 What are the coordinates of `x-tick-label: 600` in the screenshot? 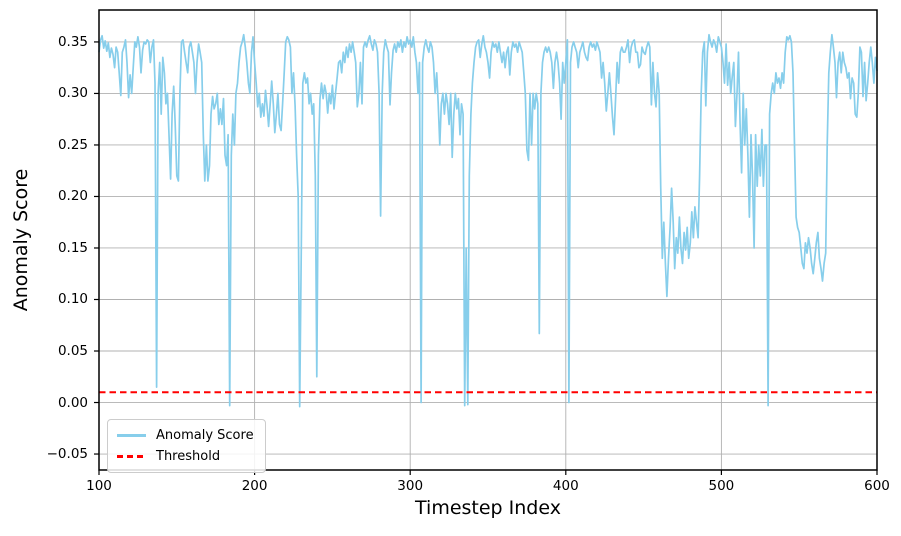 It's located at (877, 486).